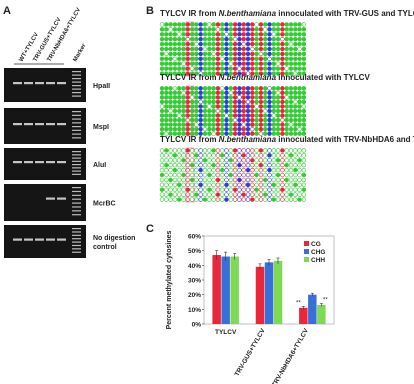 The height and width of the screenshot is (384, 414). Describe the element at coordinates (298, 303) in the screenshot. I see `significance: **` at that location.